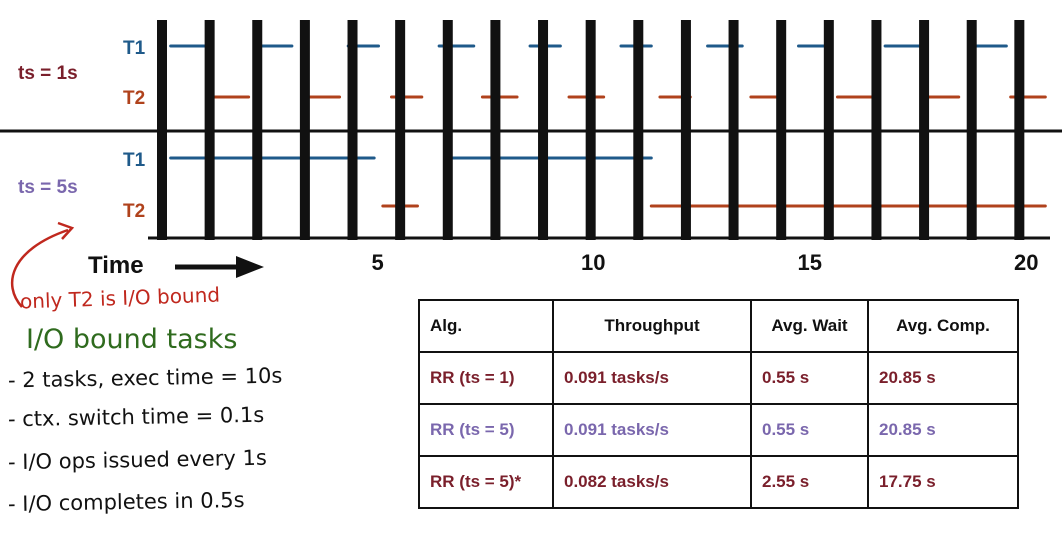 Image resolution: width=1062 pixels, height=537 pixels. What do you see at coordinates (486, 430) in the screenshot?
I see `cell-alg: RR (ts = 5)` at bounding box center [486, 430].